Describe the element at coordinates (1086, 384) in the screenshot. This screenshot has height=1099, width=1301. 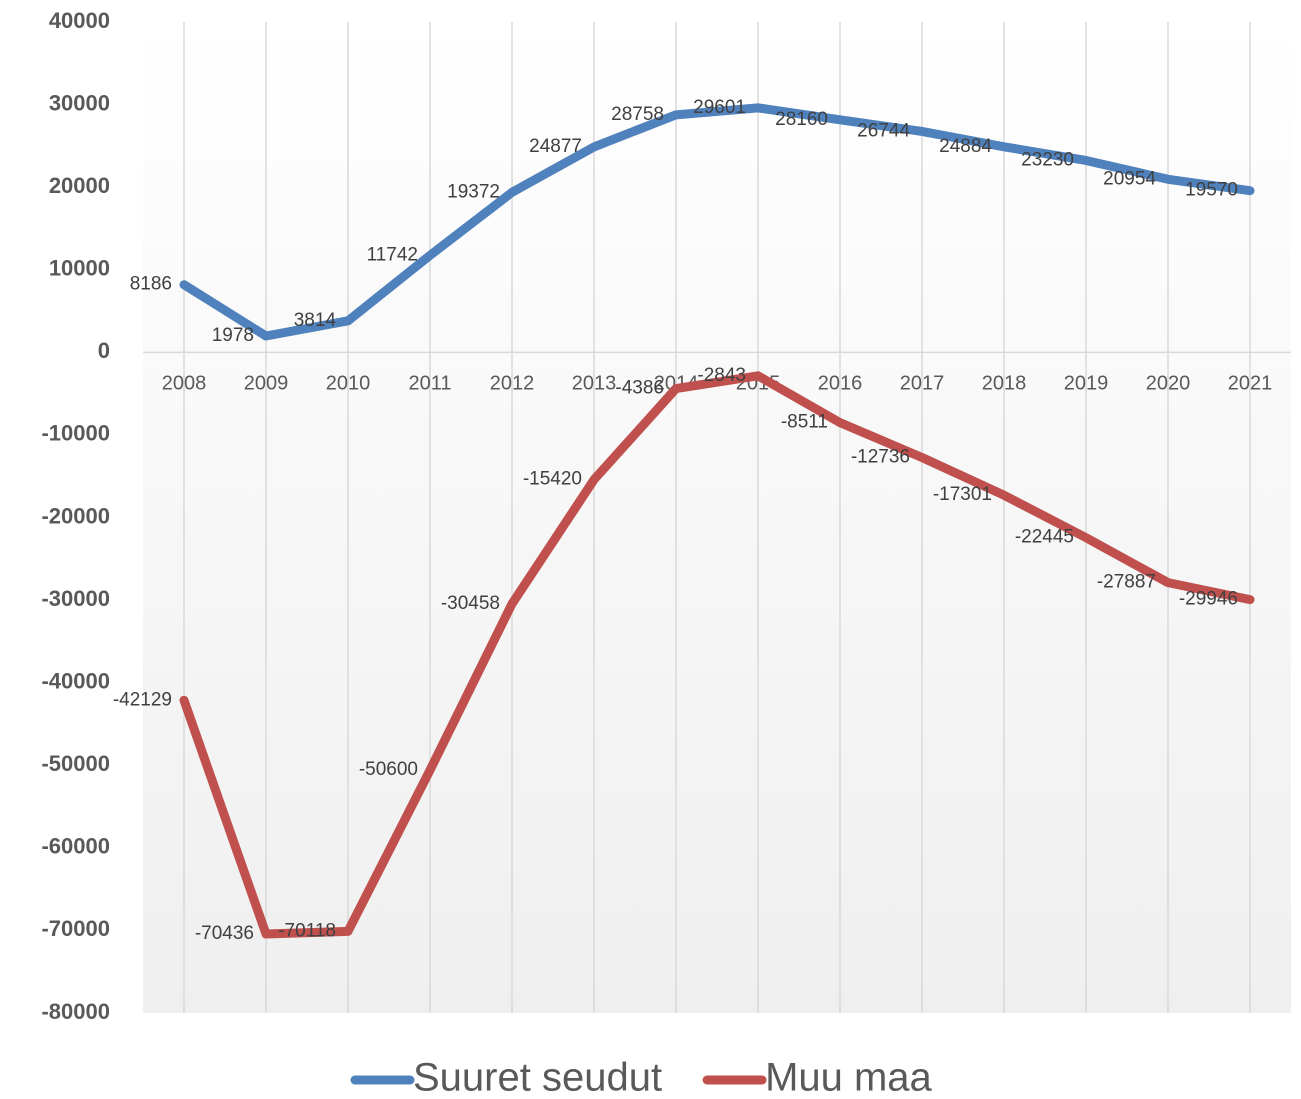
I see `x-tick-label: 2019` at that location.